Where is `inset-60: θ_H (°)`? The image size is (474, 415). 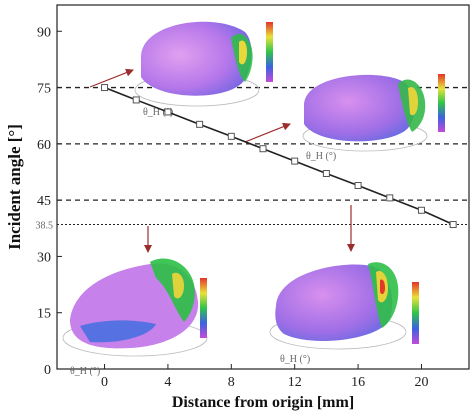
inset-60: θ_H (°) is located at coordinates (373, 118).